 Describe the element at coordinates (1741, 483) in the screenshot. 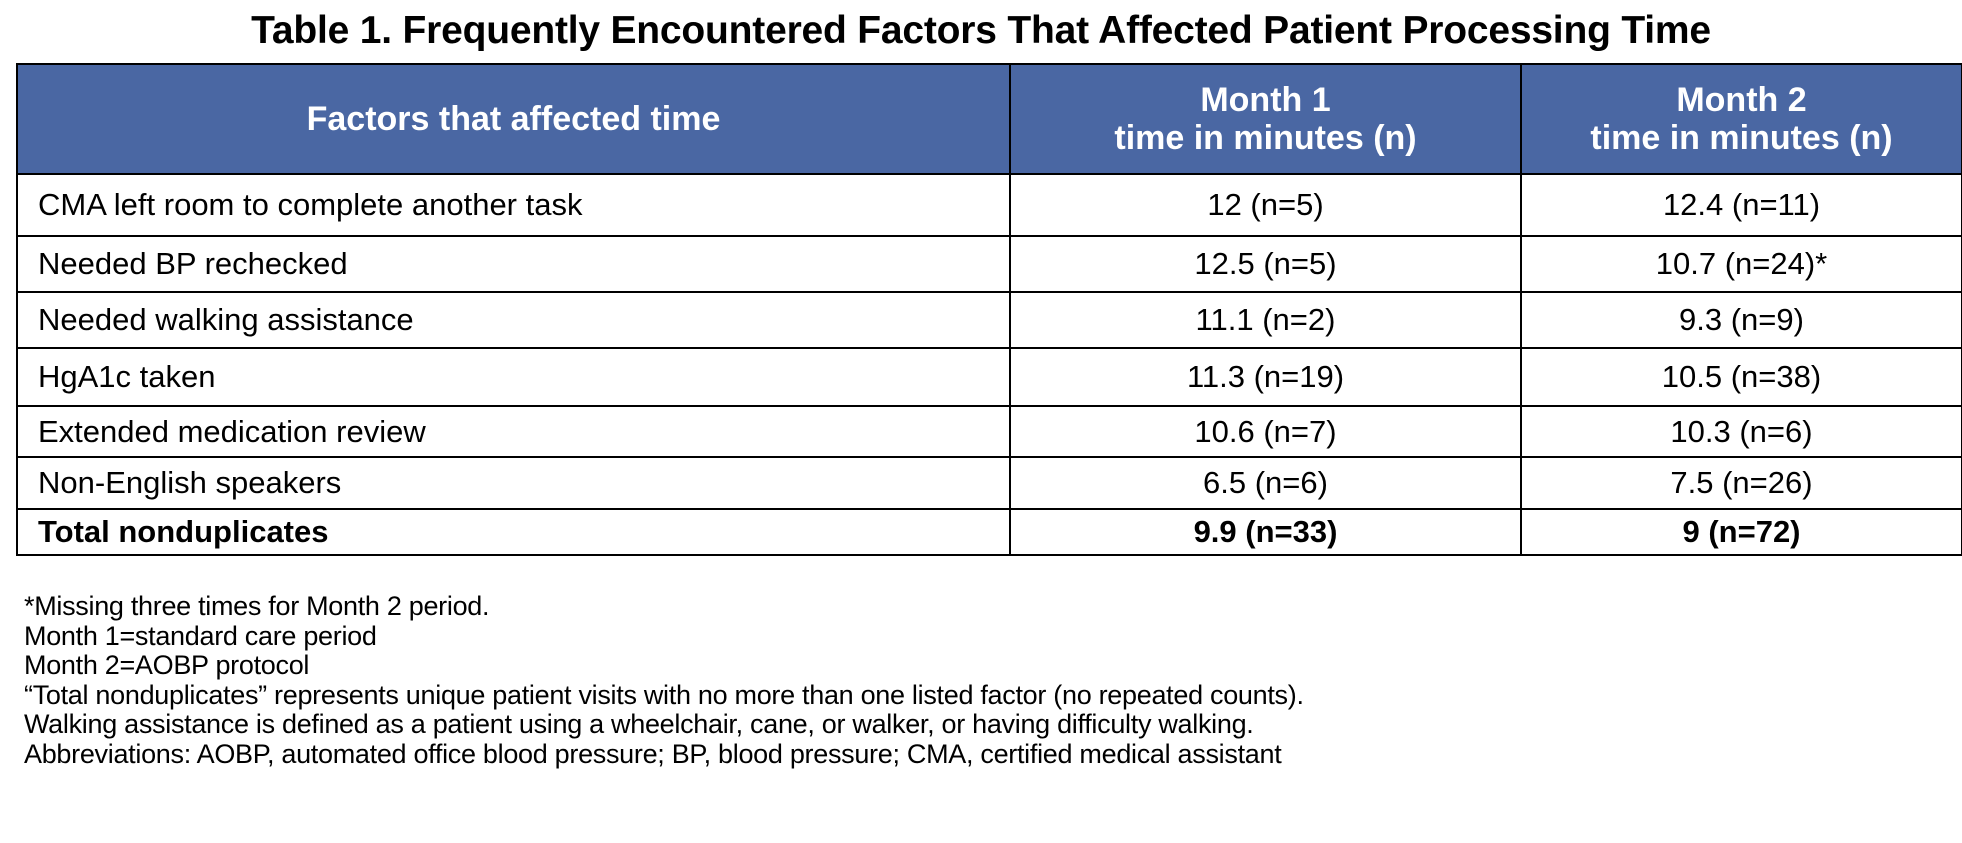

I see `month-2-cell: 7.5 (n=26)` at that location.